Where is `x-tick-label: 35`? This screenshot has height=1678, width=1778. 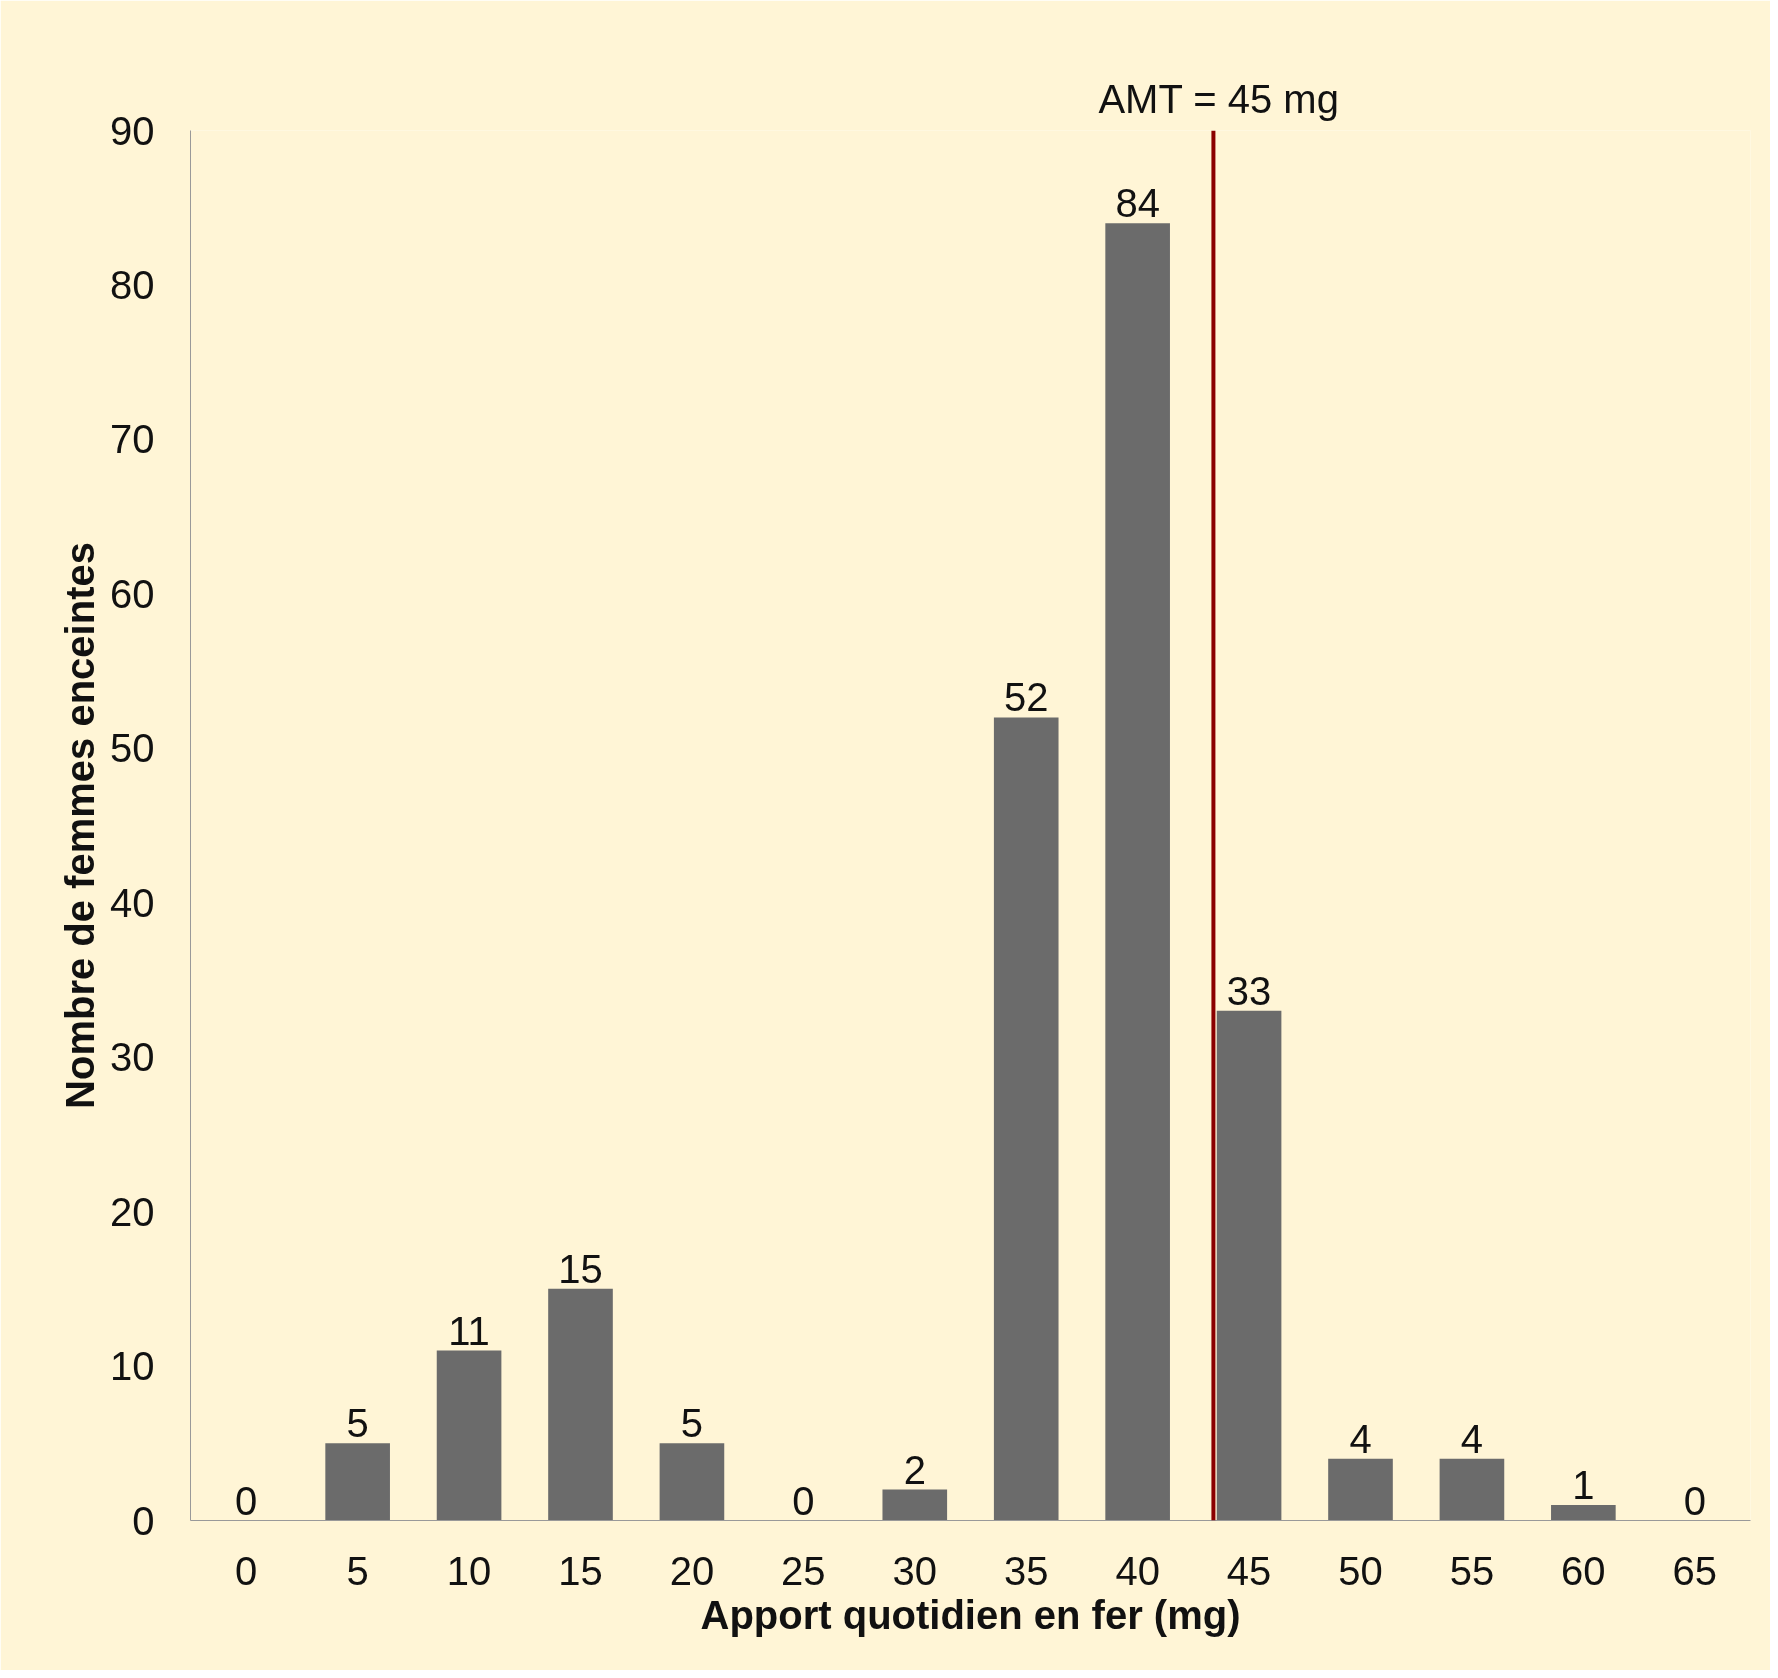
x-tick-label: 35 is located at coordinates (1026, 1570).